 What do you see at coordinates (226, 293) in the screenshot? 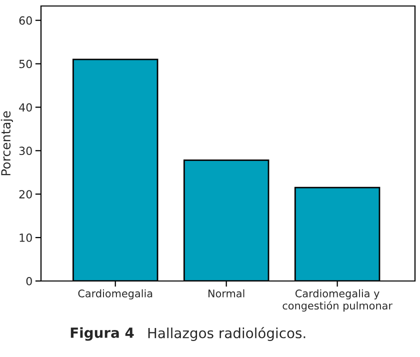
I see `x-tick-label: Normal` at bounding box center [226, 293].